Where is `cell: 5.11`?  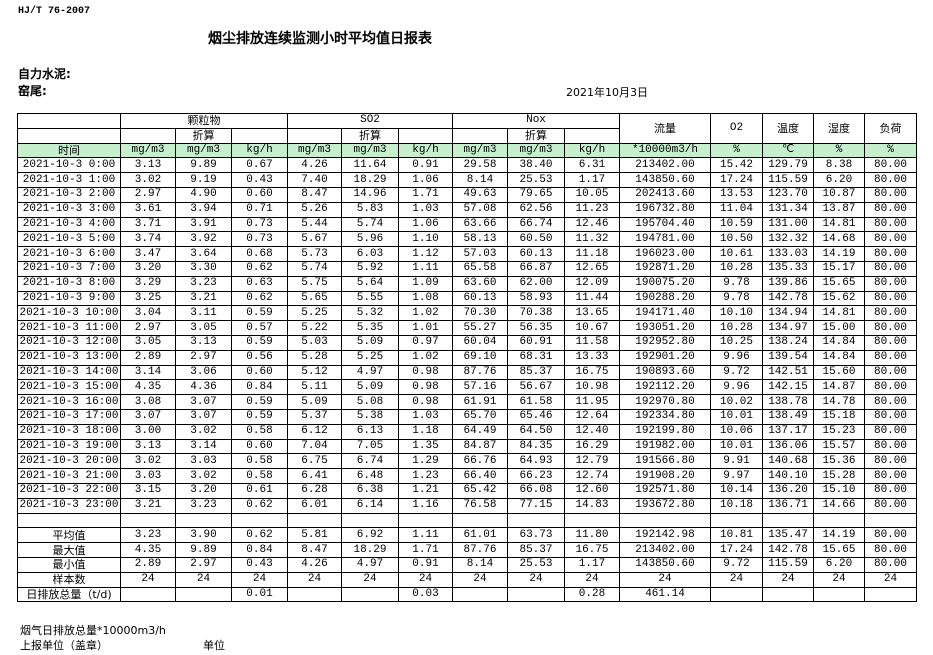
cell: 5.11 is located at coordinates (314, 387).